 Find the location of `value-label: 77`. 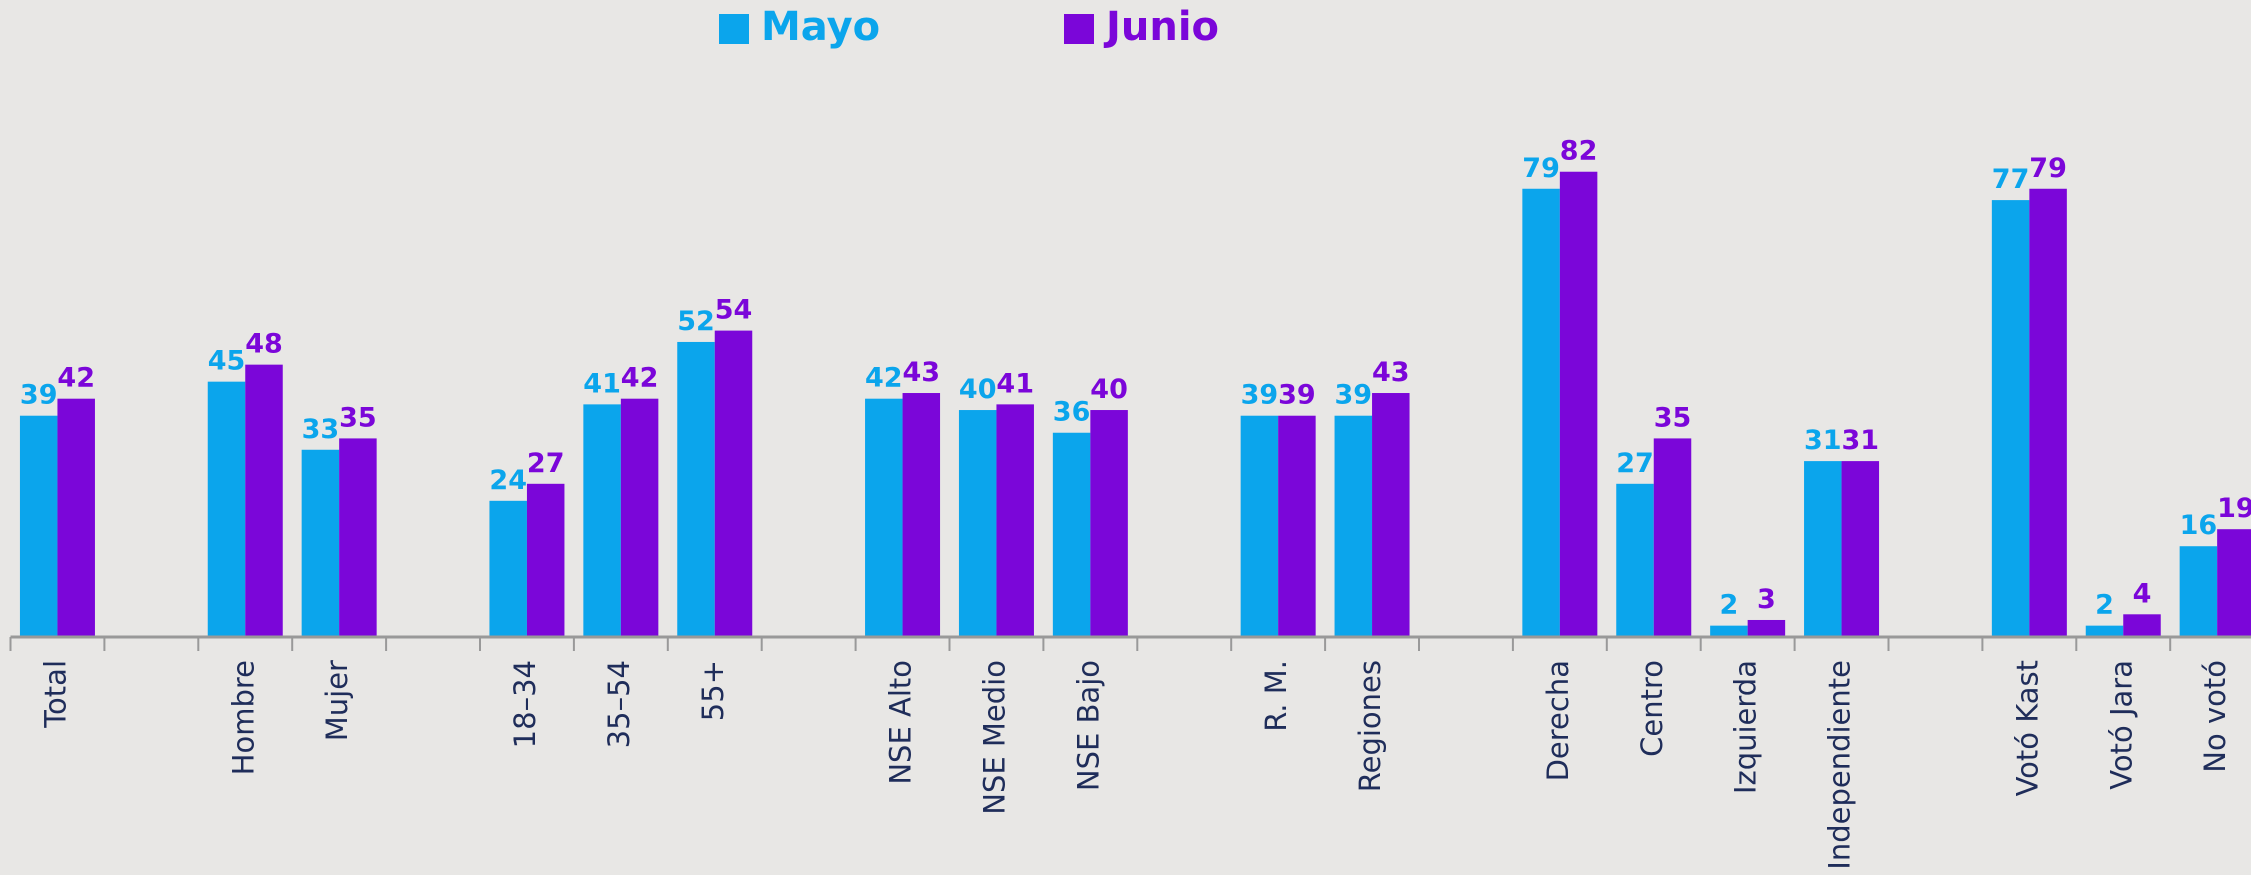

value-label: 77 is located at coordinates (2011, 179).